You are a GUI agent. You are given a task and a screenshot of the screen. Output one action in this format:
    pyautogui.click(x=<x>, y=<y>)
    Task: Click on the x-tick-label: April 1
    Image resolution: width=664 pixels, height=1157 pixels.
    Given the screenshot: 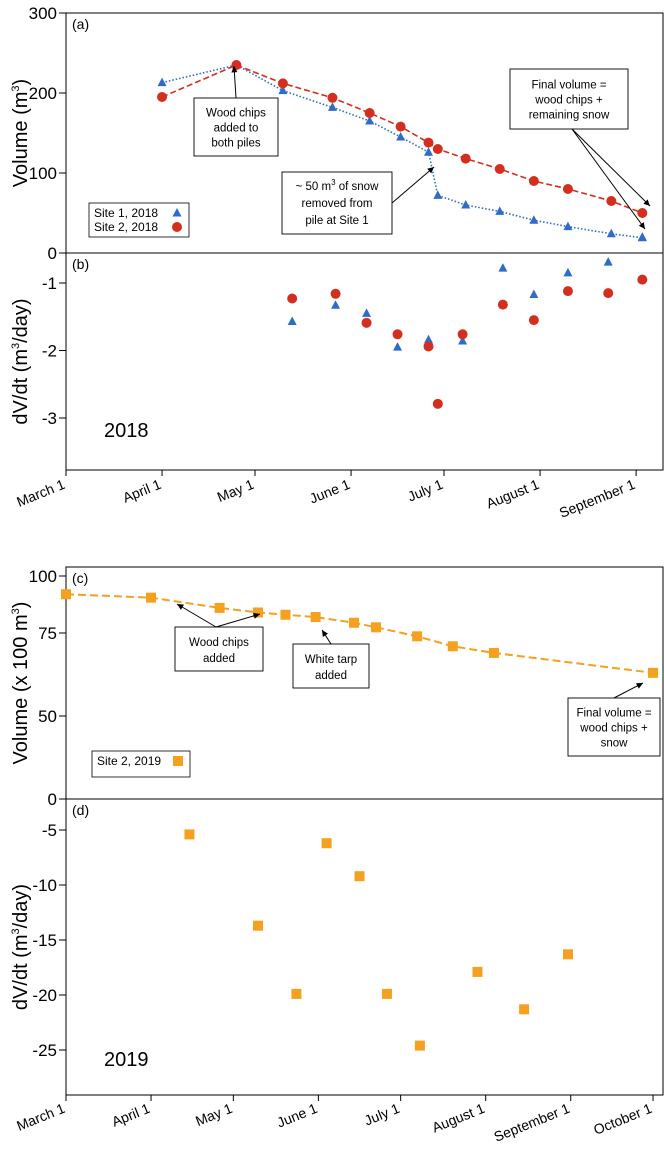 What is the action you would take?
    pyautogui.click(x=141, y=491)
    